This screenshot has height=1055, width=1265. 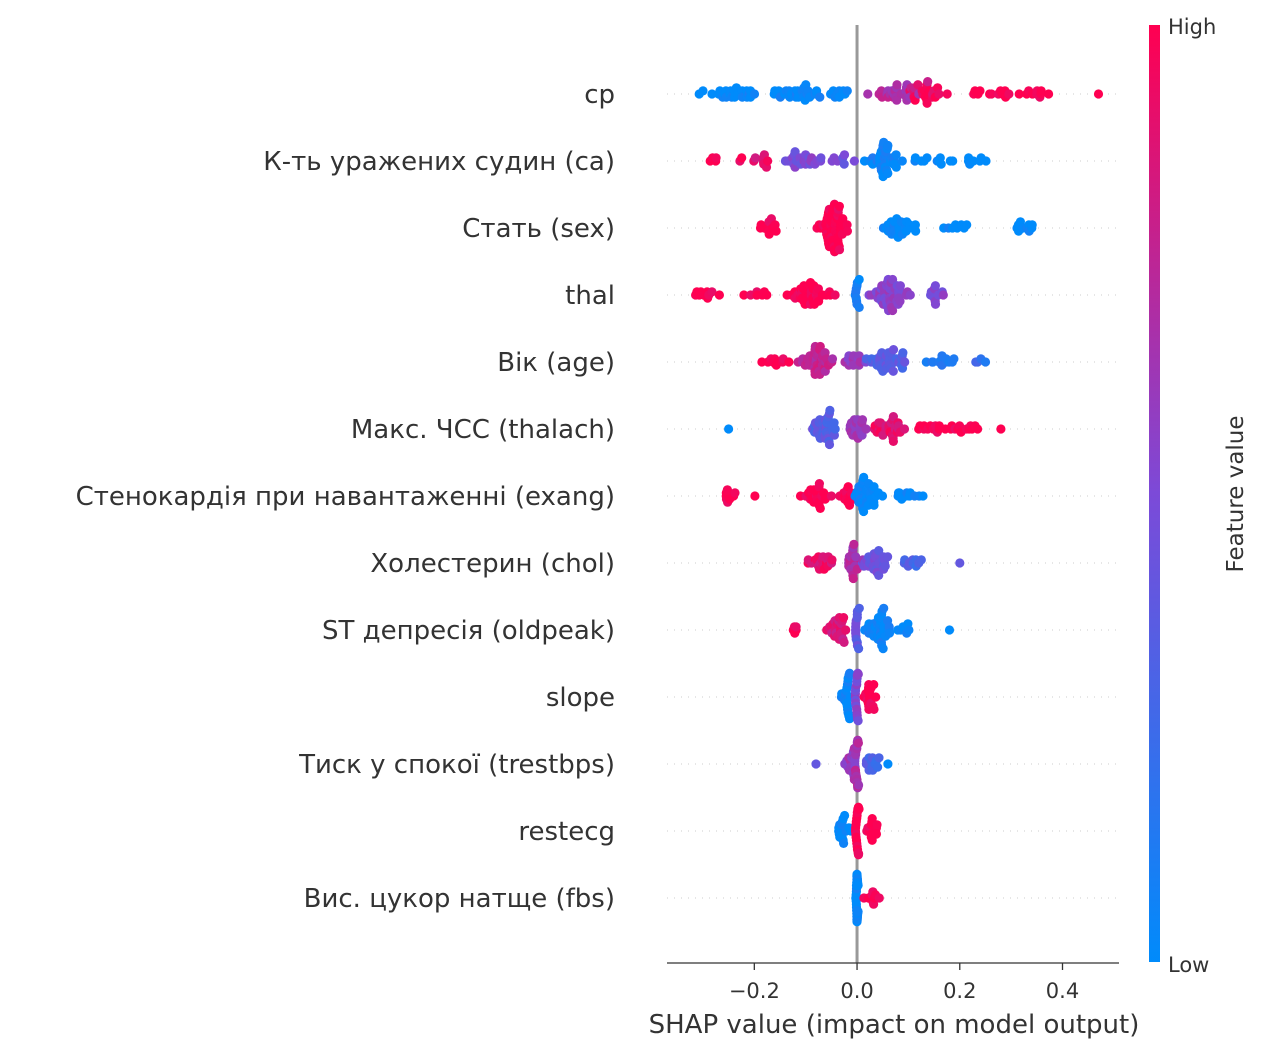 I want to click on x-tick-label: −0.2, so click(x=754, y=991).